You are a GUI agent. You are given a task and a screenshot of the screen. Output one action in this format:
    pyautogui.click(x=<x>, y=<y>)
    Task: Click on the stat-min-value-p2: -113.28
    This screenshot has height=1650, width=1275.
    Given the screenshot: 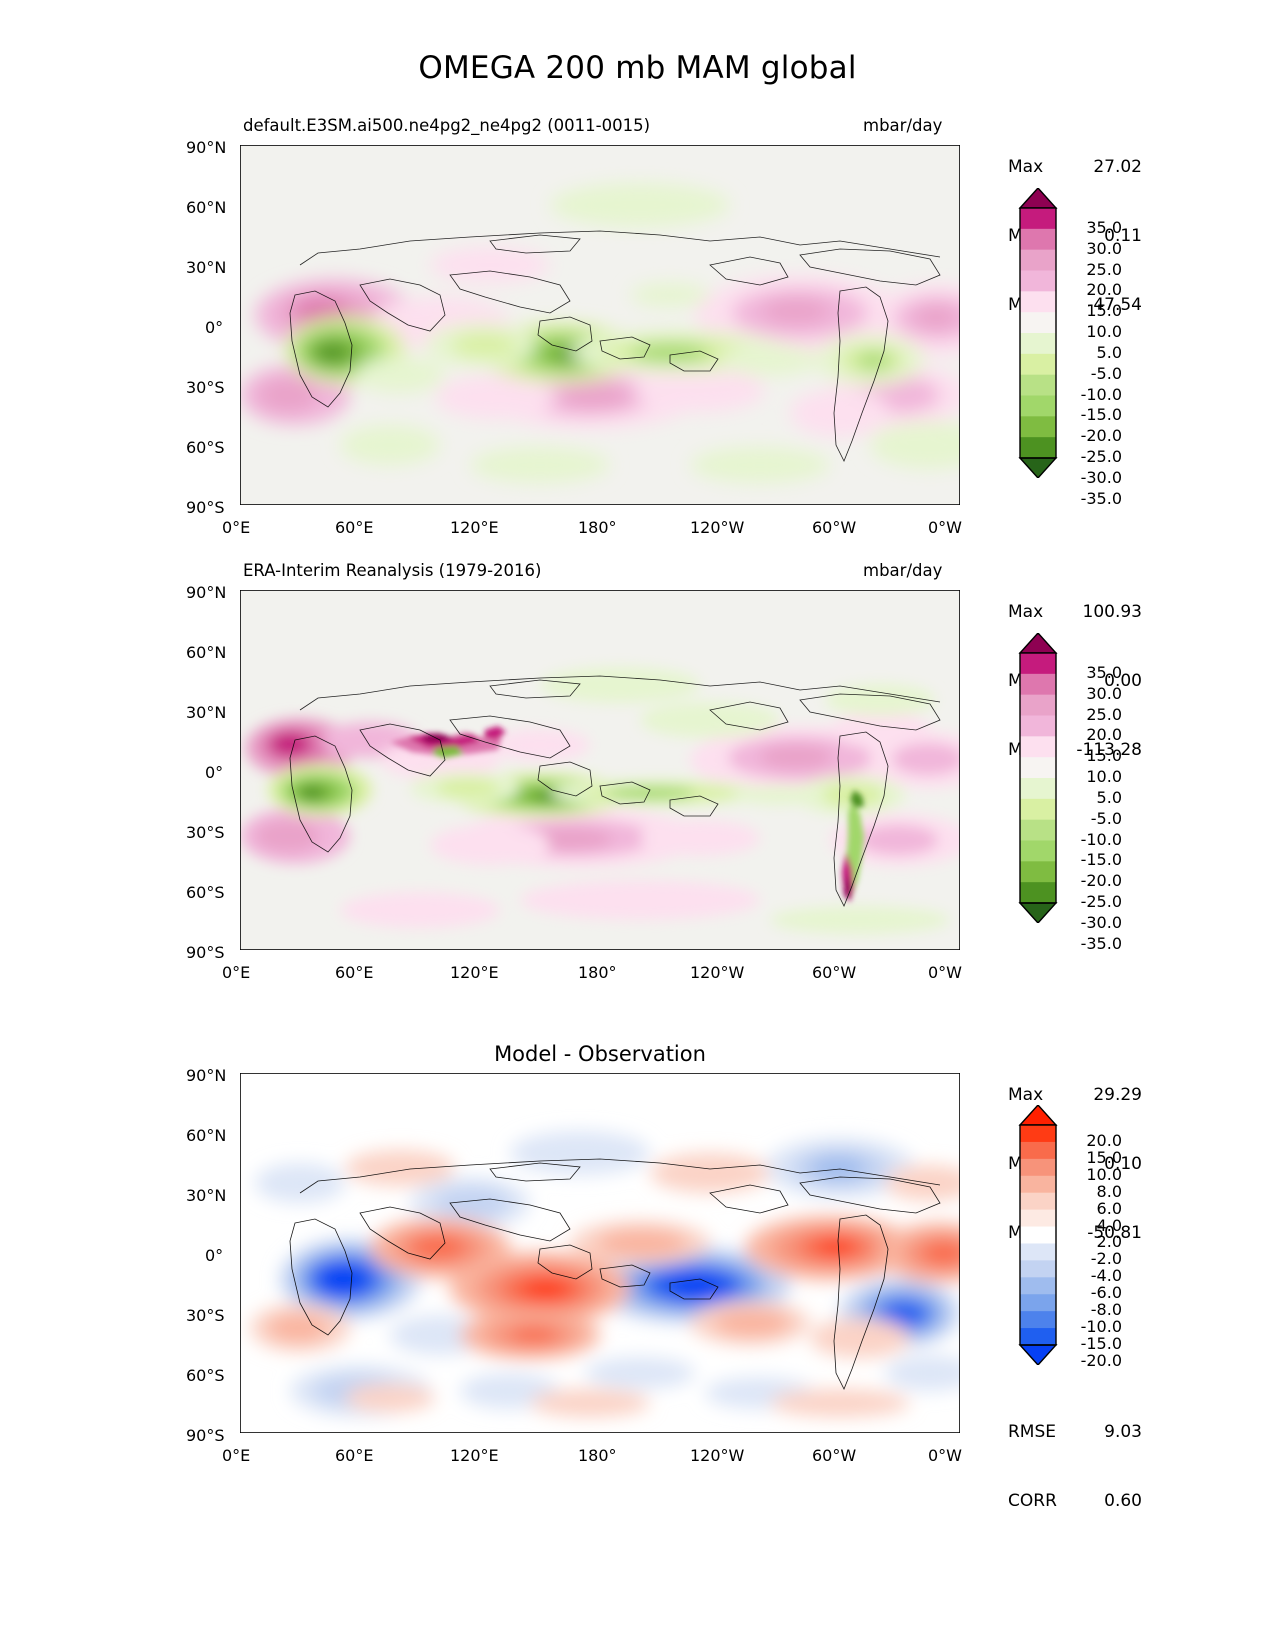 What is the action you would take?
    pyautogui.click(x=1109, y=750)
    